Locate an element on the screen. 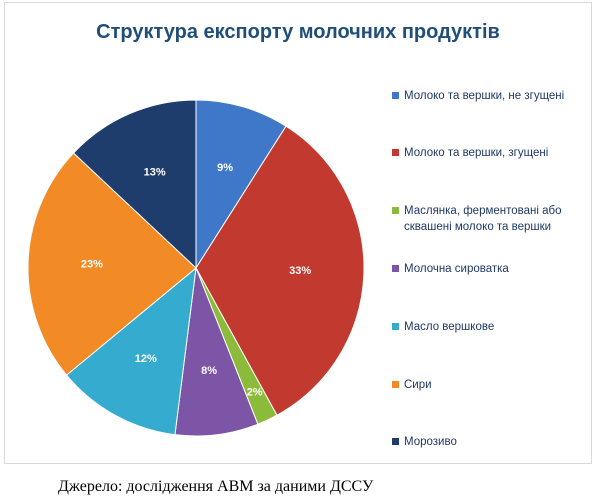 This screenshot has height=503, width=600. source-note: Джерело: дослідження АВМ за даними ДССУ is located at coordinates (216, 486).